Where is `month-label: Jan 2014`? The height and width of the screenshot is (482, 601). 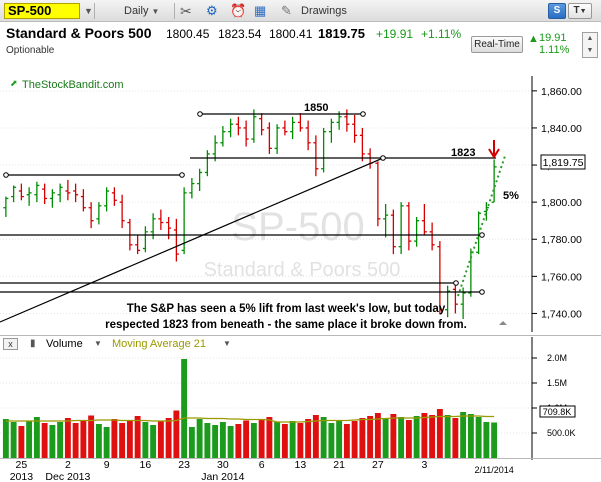
month-label: Jan 2014 is located at coordinates (222, 476).